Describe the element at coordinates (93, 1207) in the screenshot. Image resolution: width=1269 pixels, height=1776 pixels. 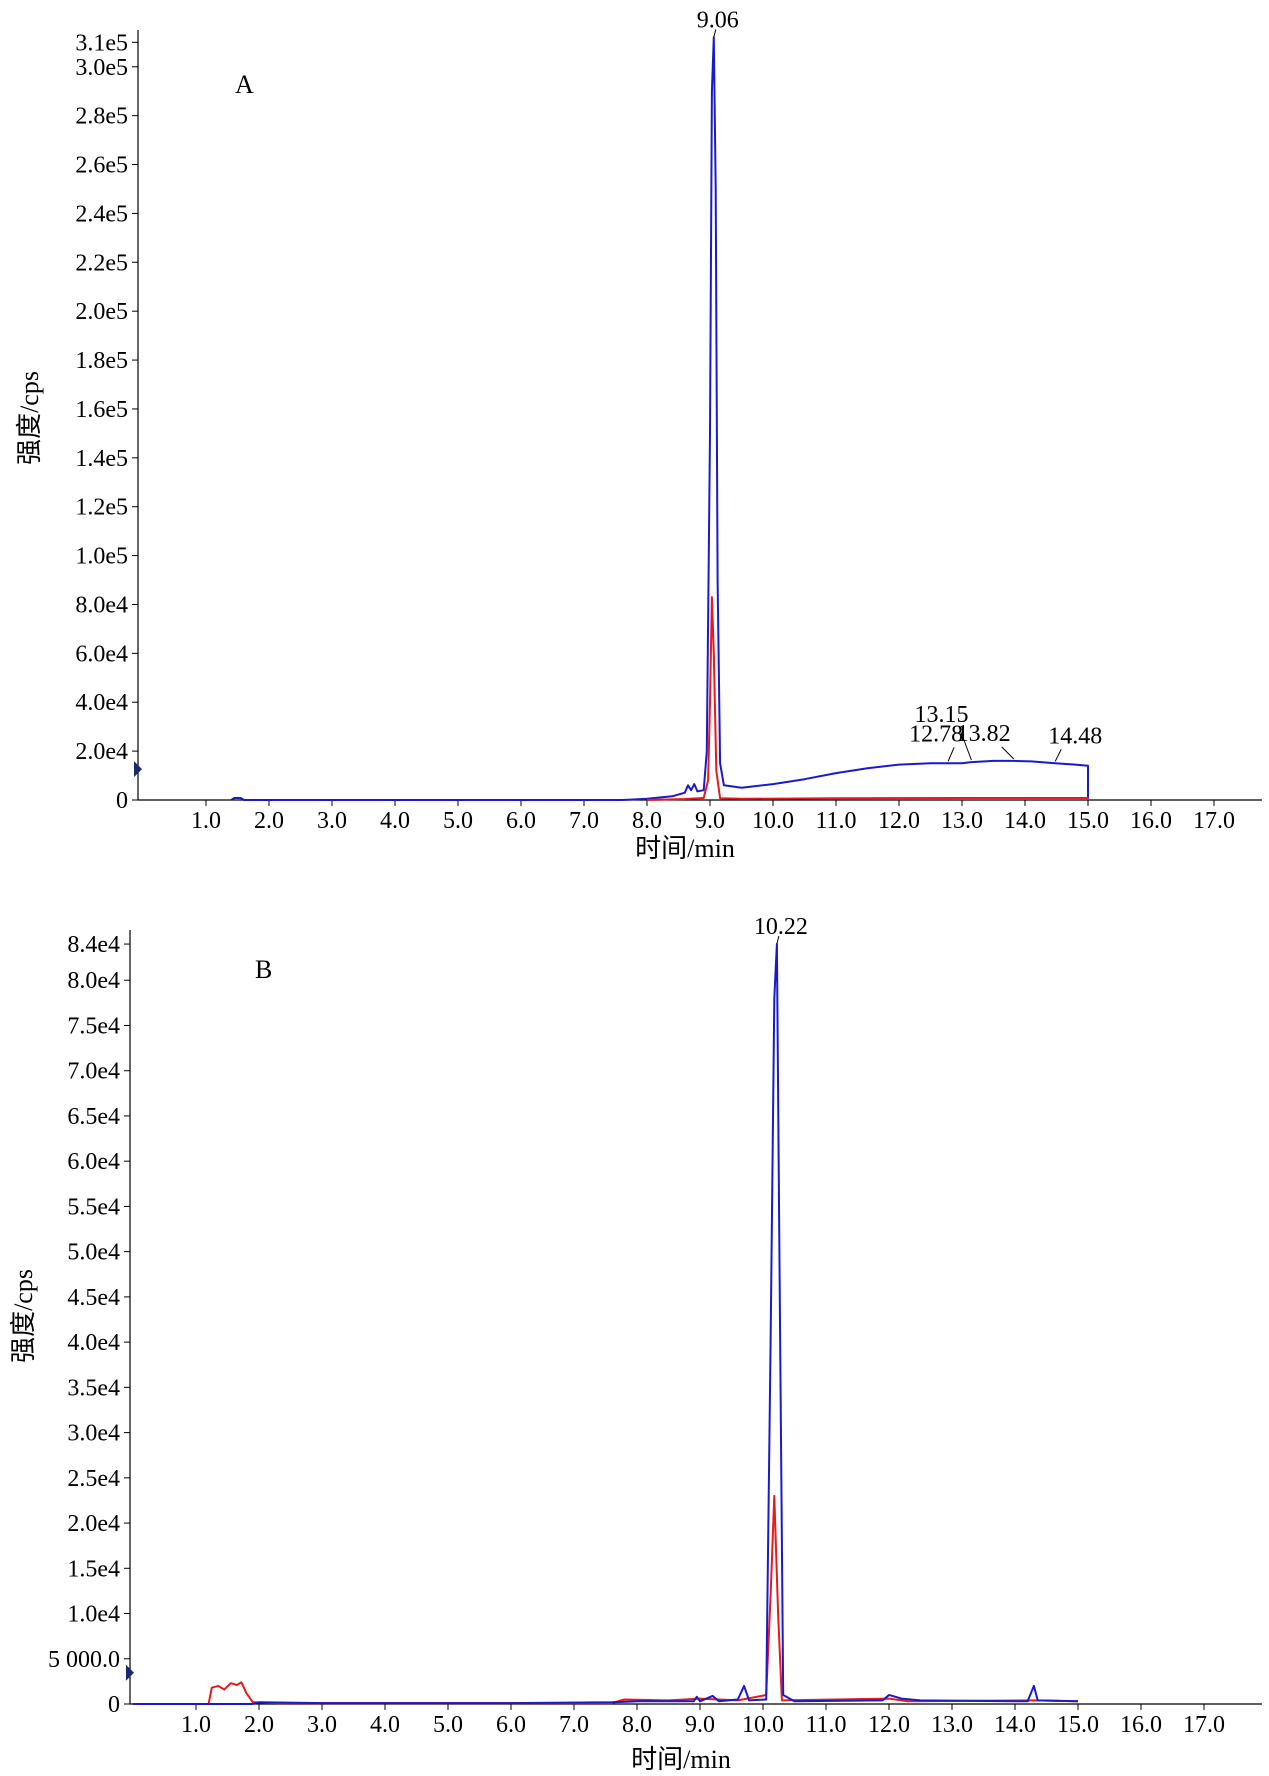
I see `y-tick-label: 5.5e4` at that location.